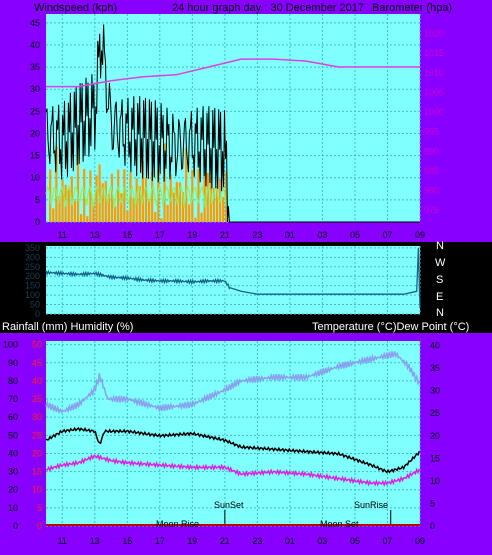 This screenshot has width=492, height=555. What do you see at coordinates (322, 235) in the screenshot?
I see `time-tick-top: 03` at bounding box center [322, 235].